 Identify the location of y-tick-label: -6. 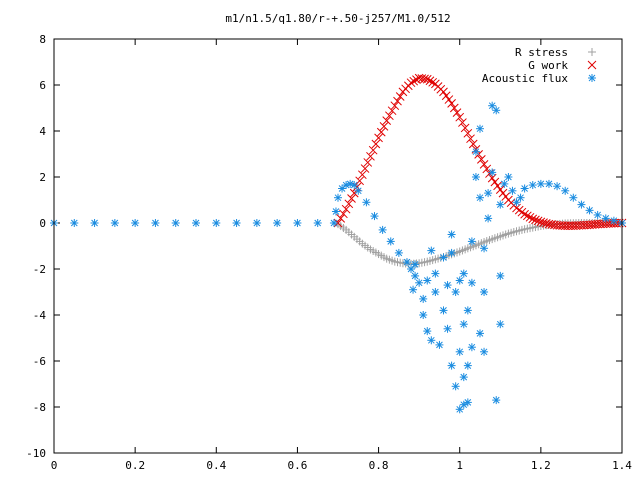
(39, 361).